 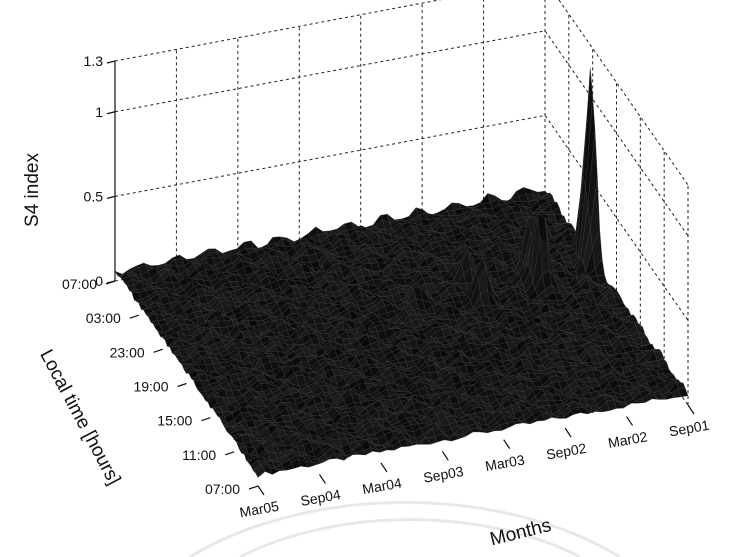 What do you see at coordinates (474, 462) in the screenshot?
I see `x-axis-ticks: Mar05 Sep04 Mar04 Sep03 Mar03 Sep02 Mar02 Sep01` at bounding box center [474, 462].